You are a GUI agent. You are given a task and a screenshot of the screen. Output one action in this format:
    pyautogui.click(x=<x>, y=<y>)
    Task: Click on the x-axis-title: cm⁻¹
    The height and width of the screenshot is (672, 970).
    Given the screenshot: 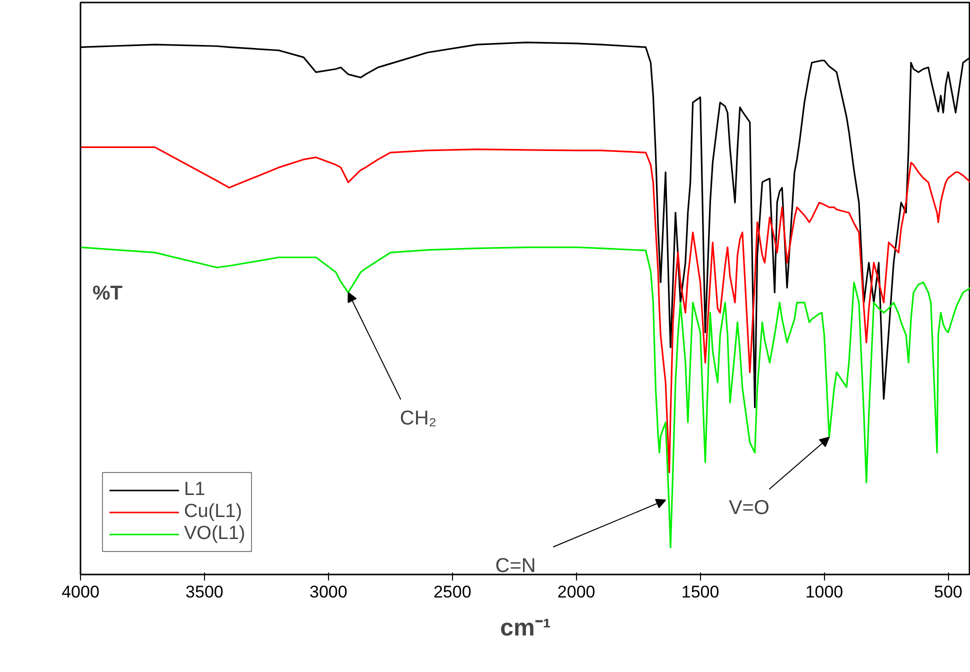 What is the action you would take?
    pyautogui.click(x=525, y=628)
    